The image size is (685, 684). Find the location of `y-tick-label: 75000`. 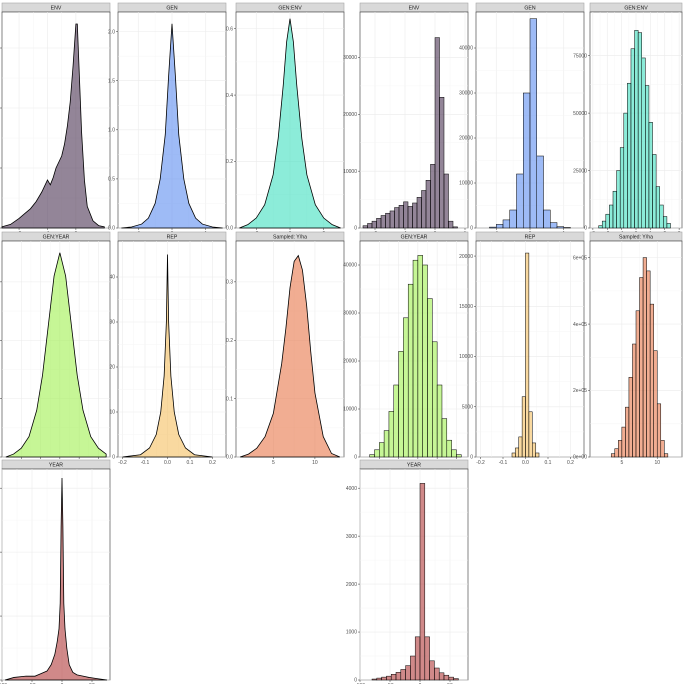

y-tick-label: 75000 is located at coordinates (580, 56).